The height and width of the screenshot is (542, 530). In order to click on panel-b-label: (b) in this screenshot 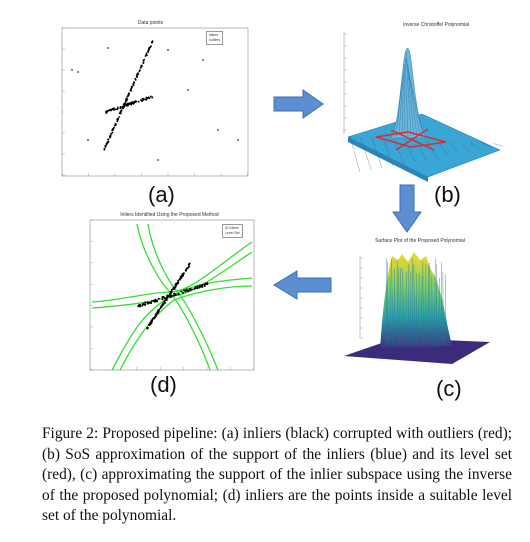, I will do `click(447, 194)`.